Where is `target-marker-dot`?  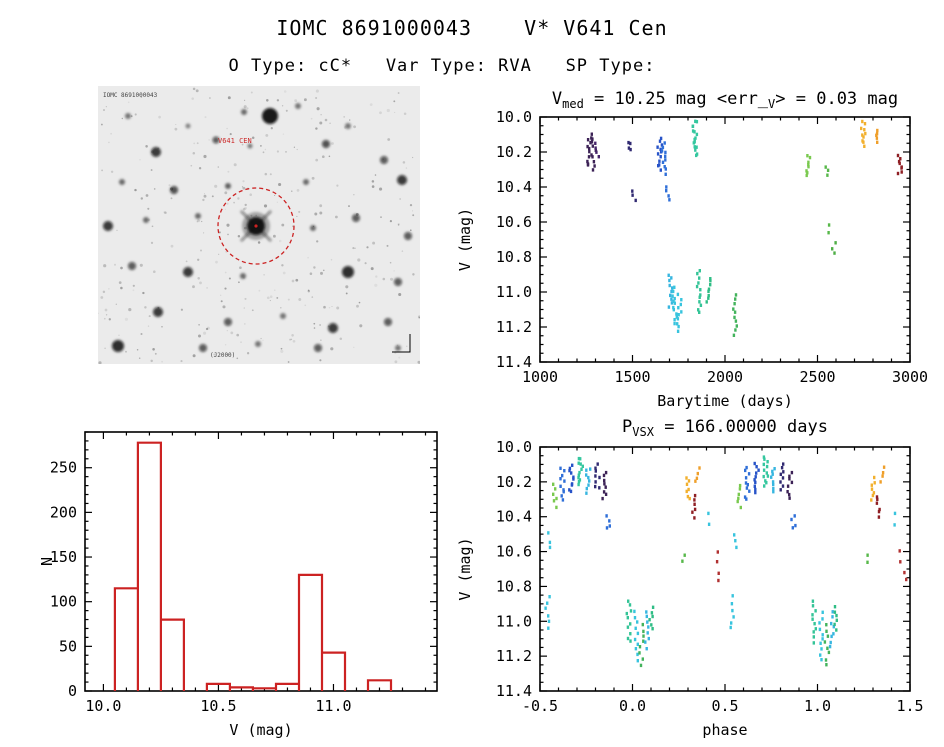
target-marker-dot is located at coordinates (256, 226).